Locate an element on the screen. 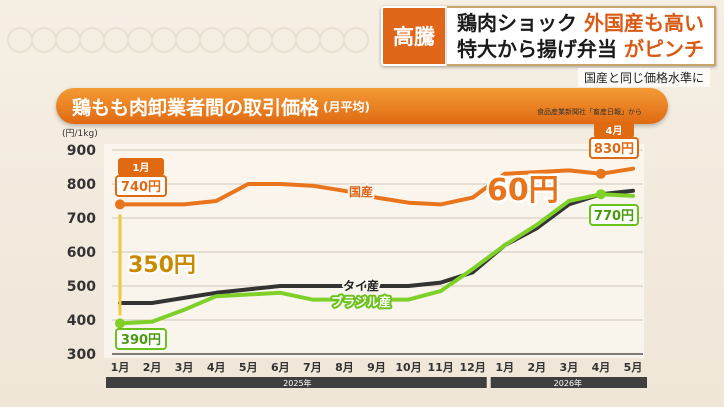  year-label-2026: 2026年 is located at coordinates (568, 383).